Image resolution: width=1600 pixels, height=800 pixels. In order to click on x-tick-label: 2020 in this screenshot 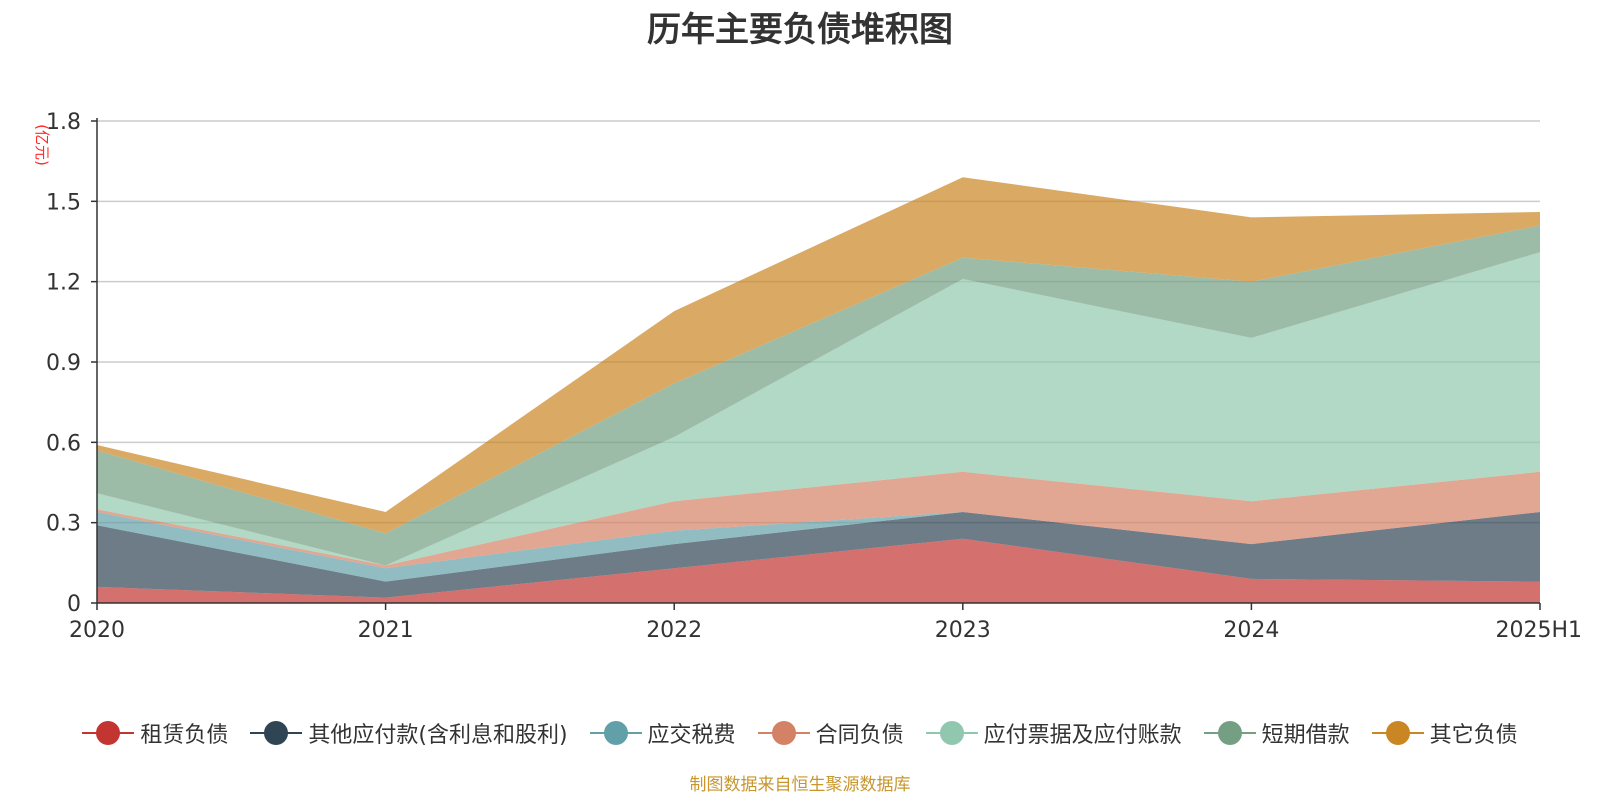, I will do `click(97, 630)`.